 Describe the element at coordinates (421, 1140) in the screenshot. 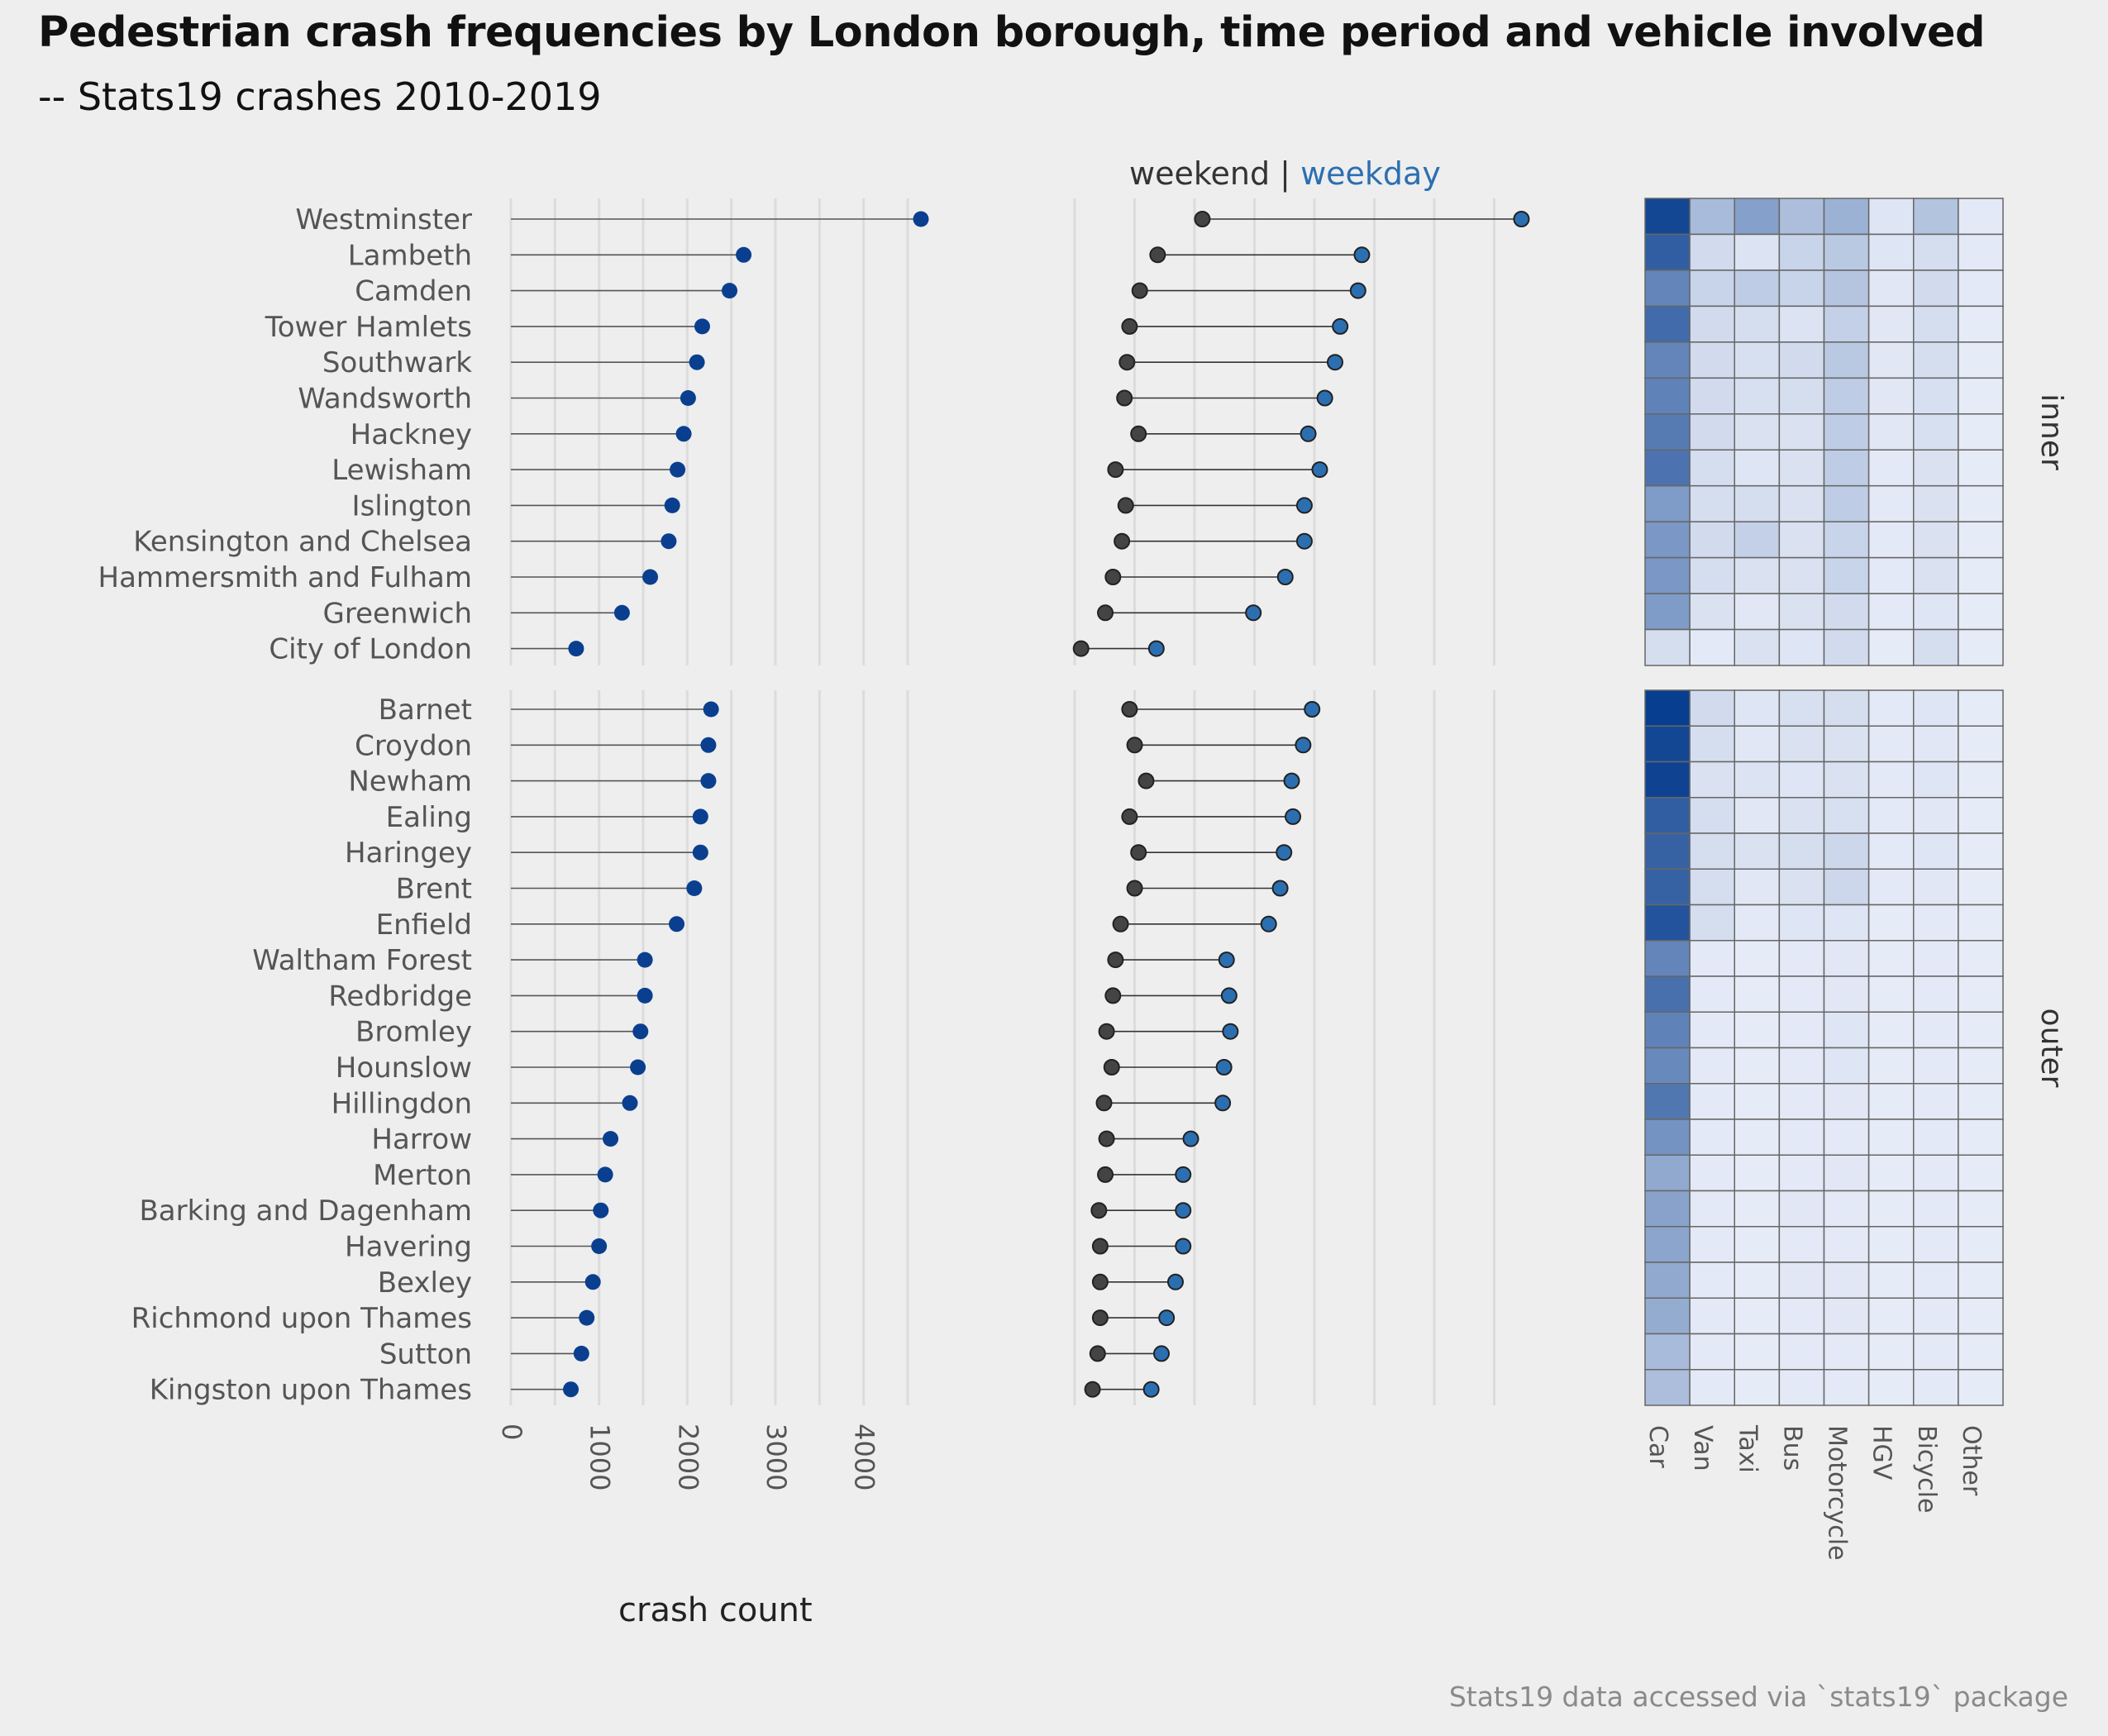

I see `borough-label: Harrow` at that location.